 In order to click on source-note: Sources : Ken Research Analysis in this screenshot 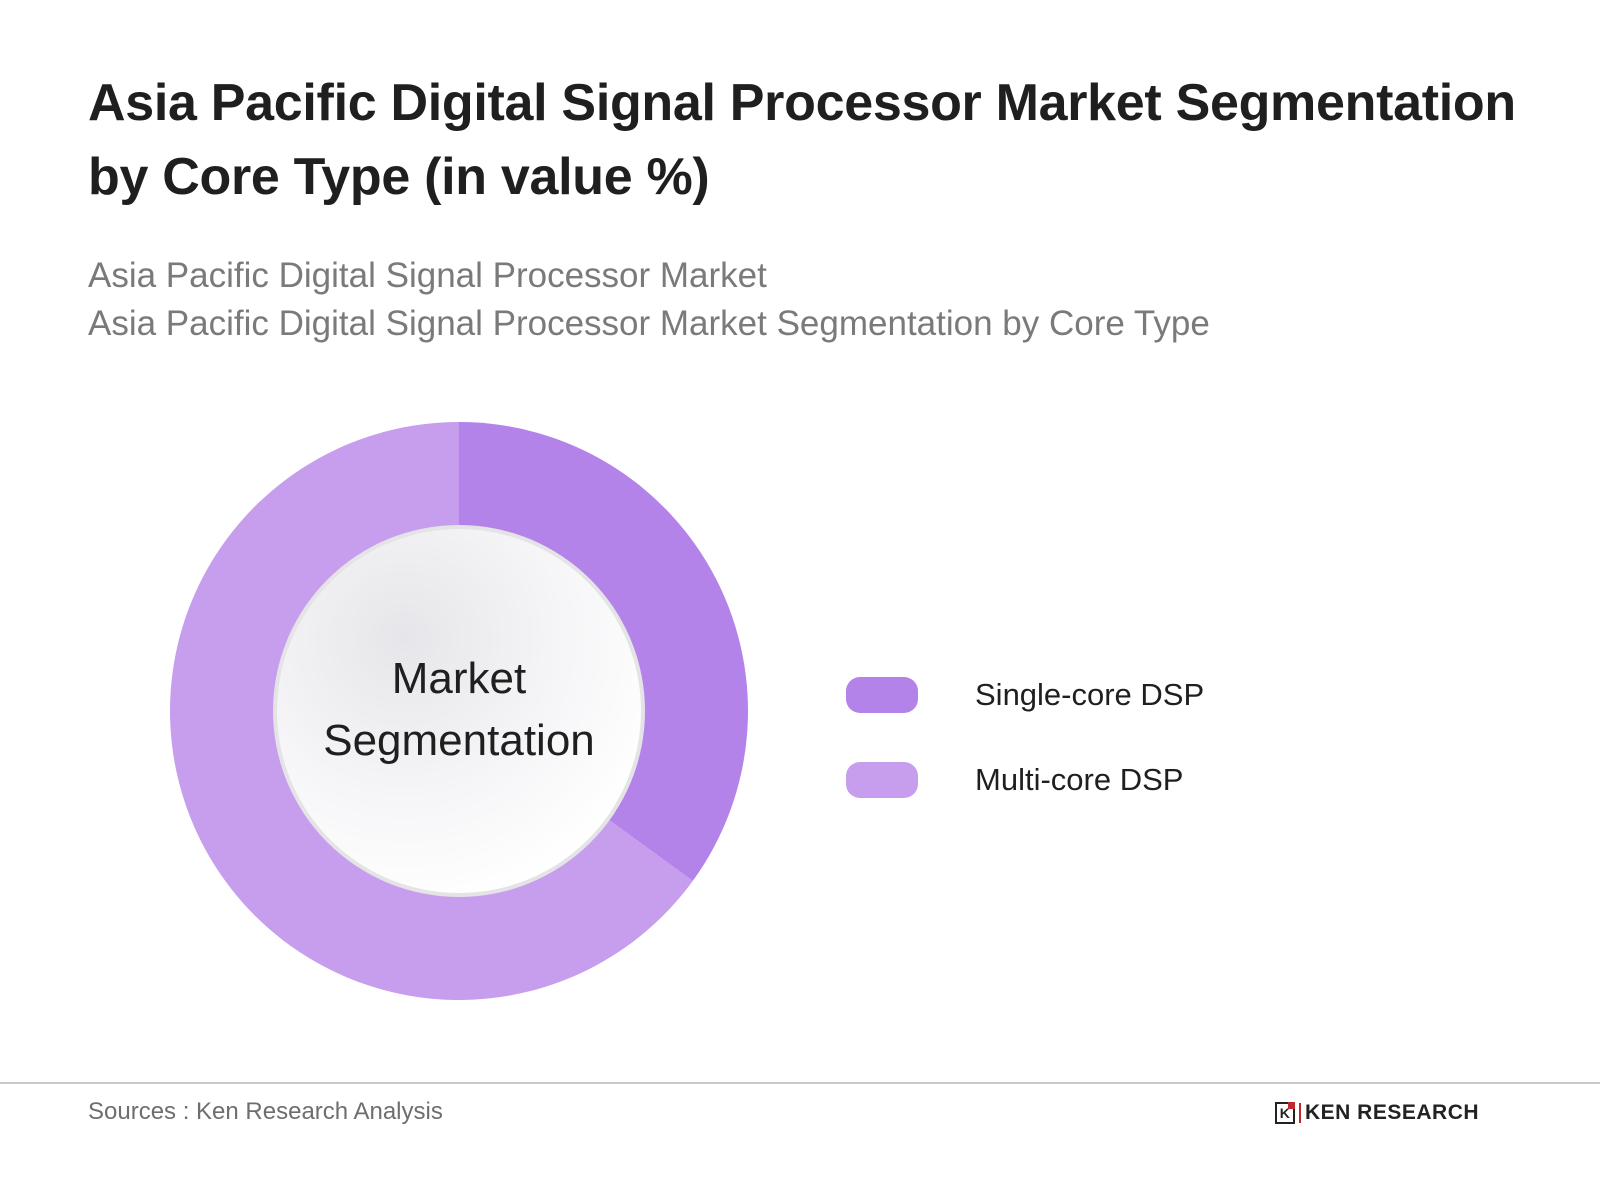, I will do `click(265, 1111)`.